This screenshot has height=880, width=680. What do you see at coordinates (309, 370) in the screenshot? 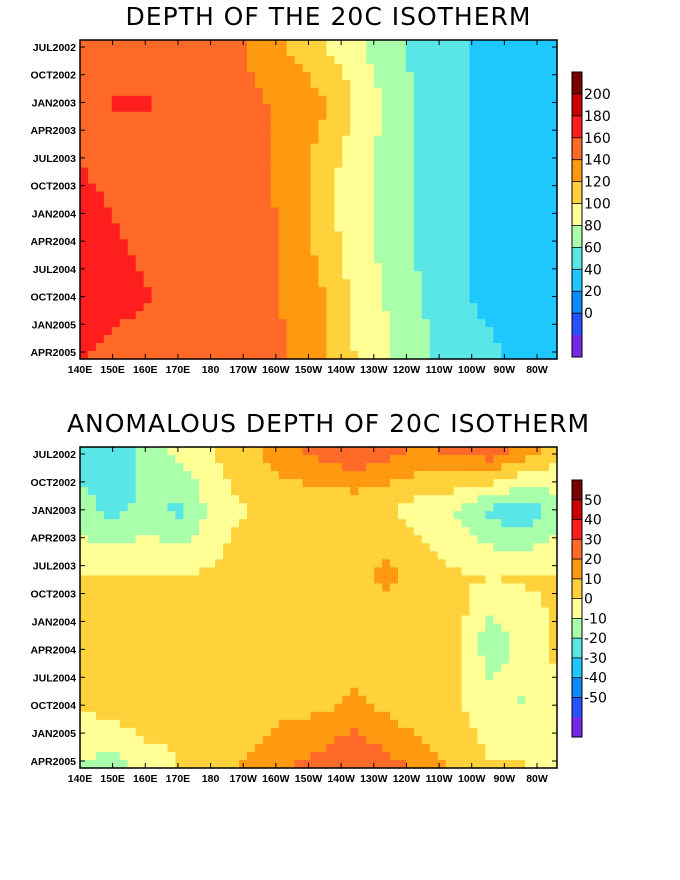
I see `x-tick-label: 150W` at bounding box center [309, 370].